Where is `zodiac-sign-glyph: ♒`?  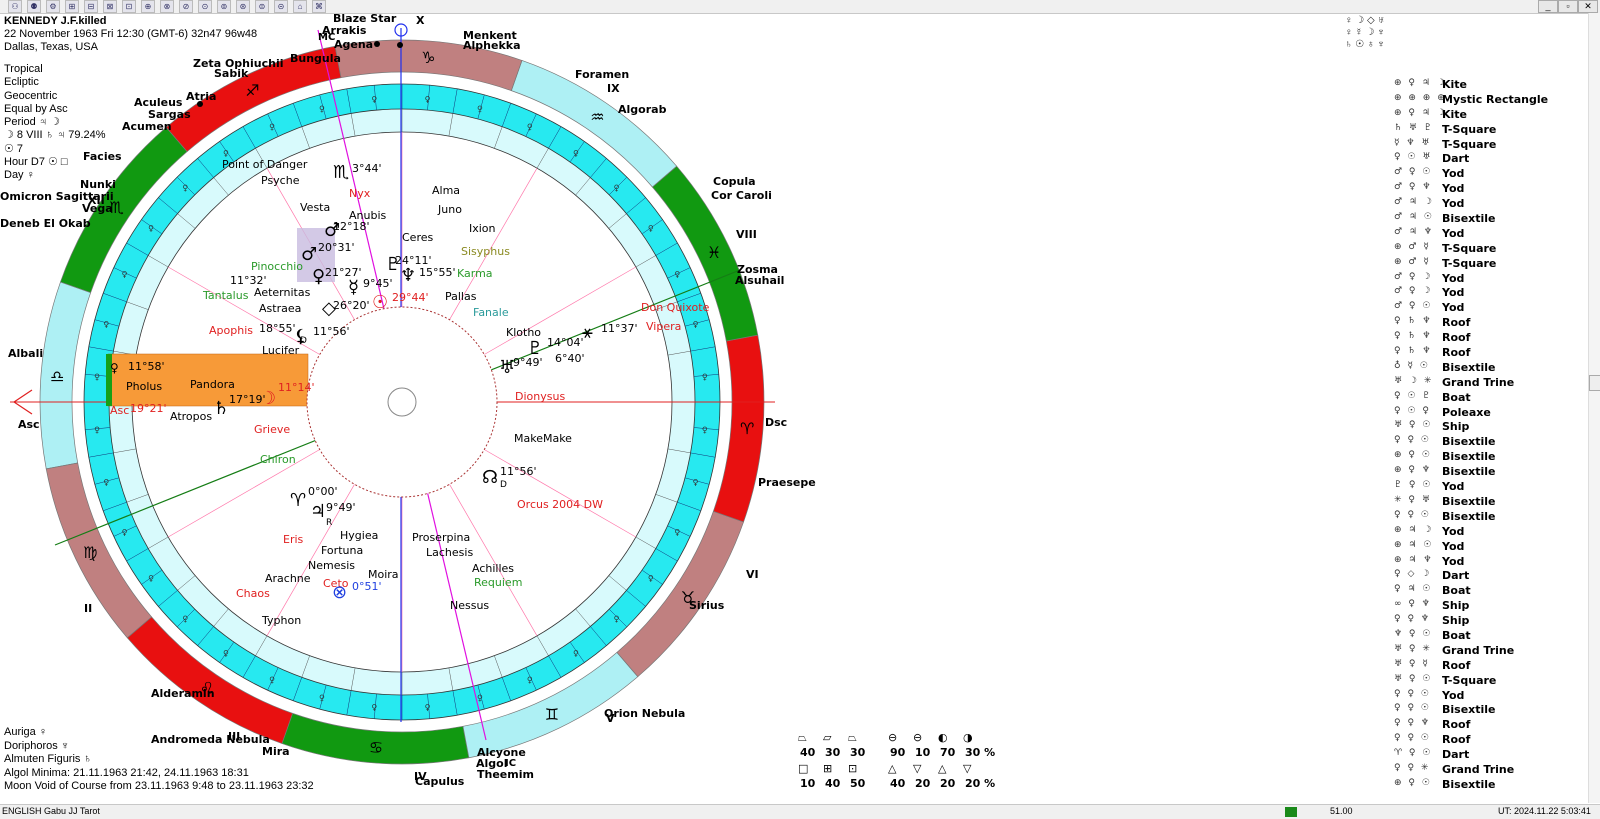
zodiac-sign-glyph: ♒ is located at coordinates (597, 116).